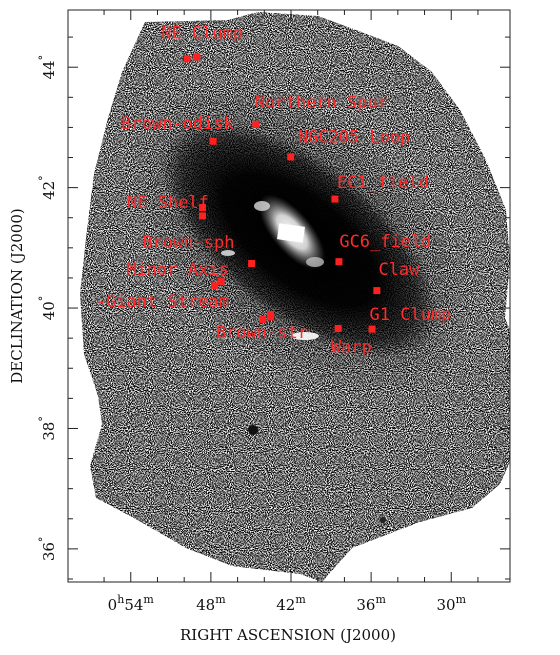 The image size is (560, 655). I want to click on x-tick-label: 48m, so click(211, 603).